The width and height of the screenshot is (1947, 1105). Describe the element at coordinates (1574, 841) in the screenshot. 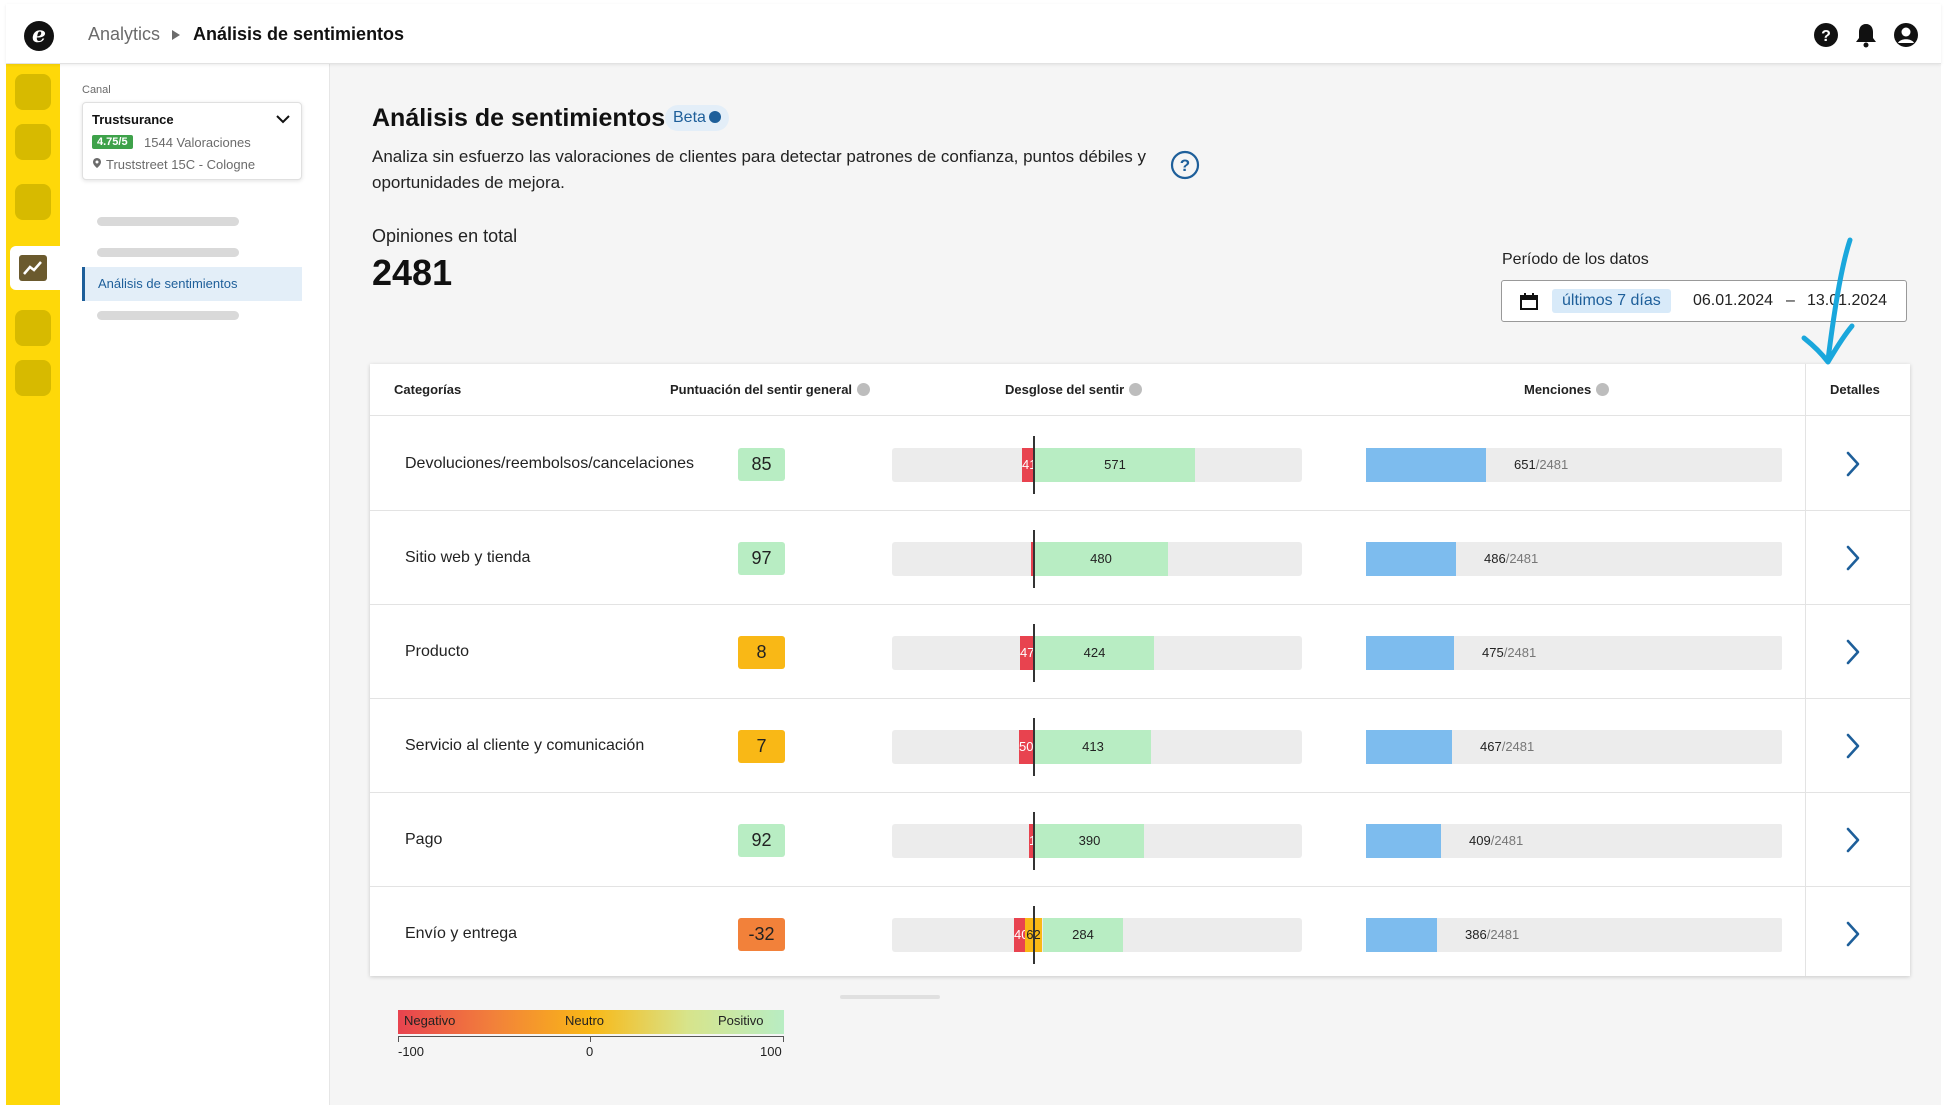

I see `mentions-bar: 409/2481` at that location.